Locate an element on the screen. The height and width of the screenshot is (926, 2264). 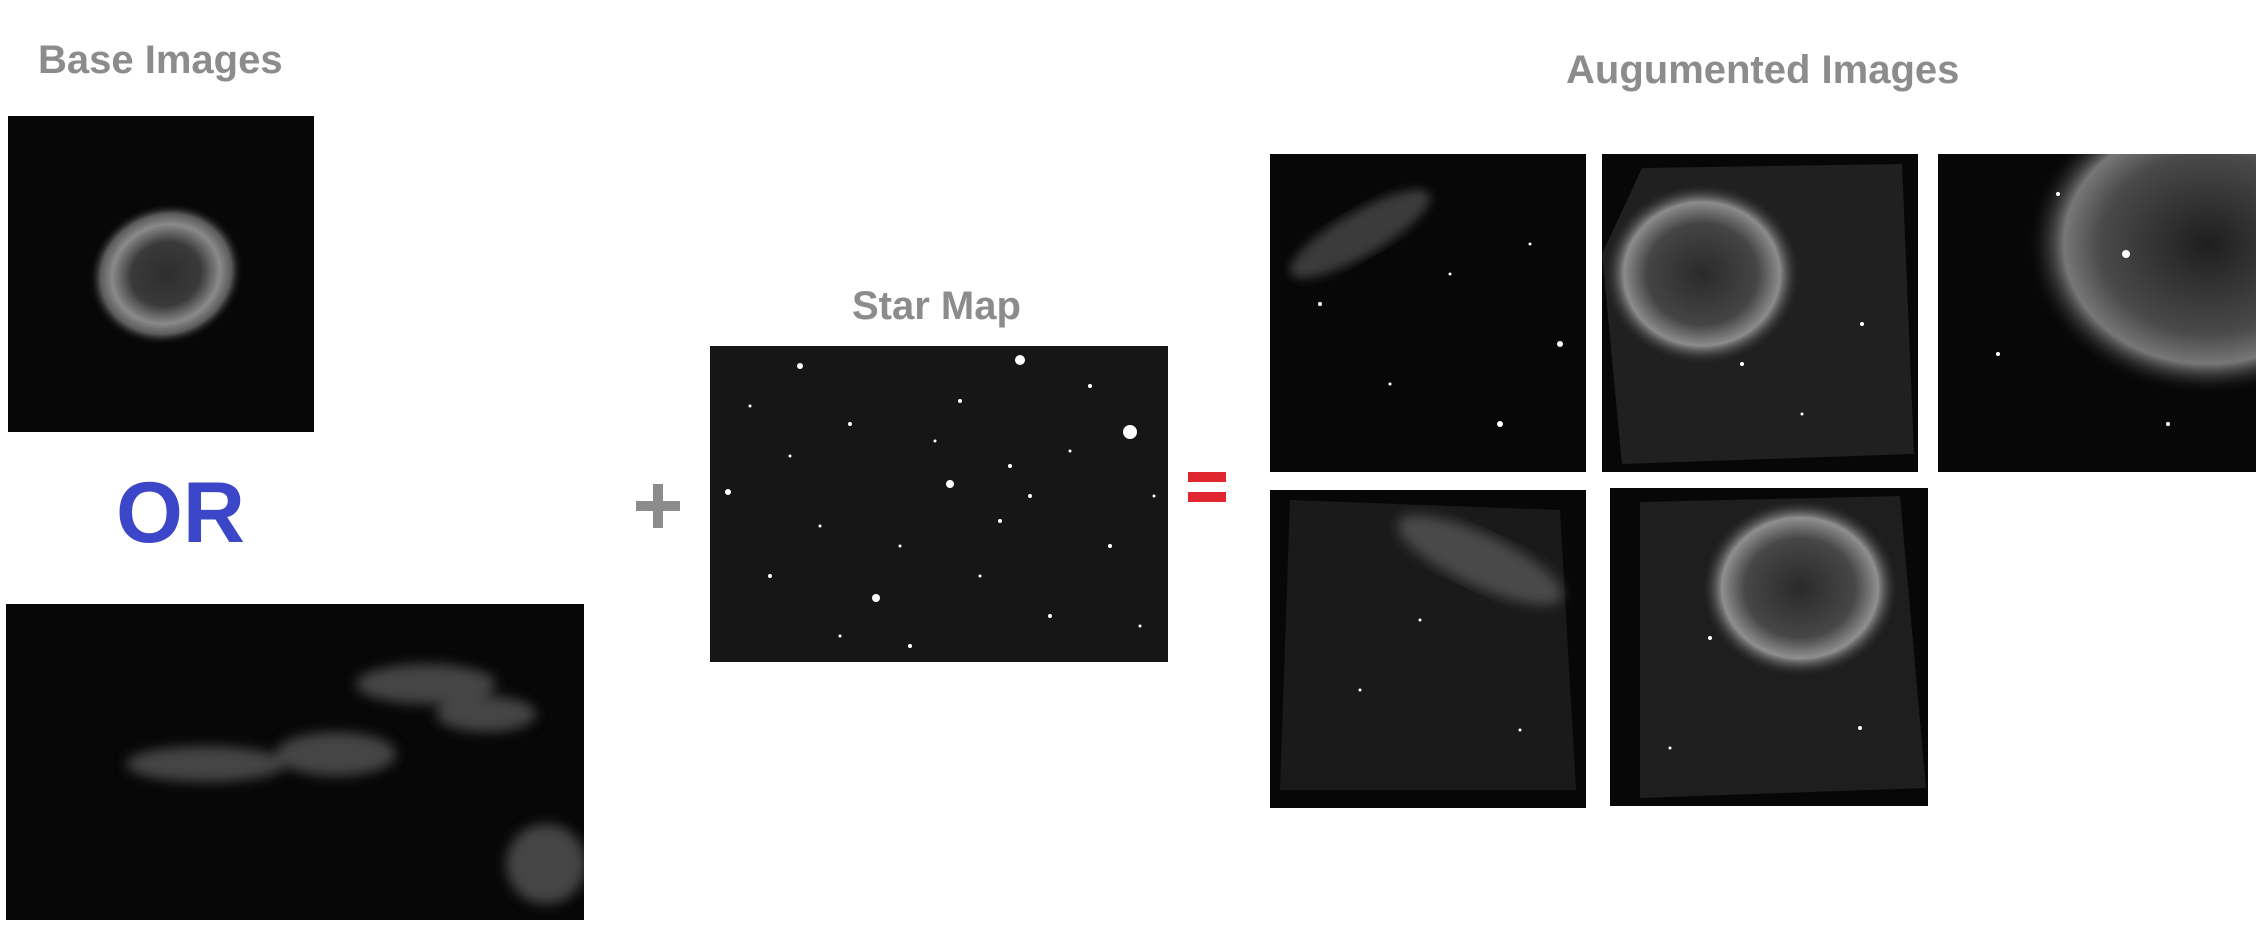
nebula-with-stars-icon is located at coordinates (1758, 314).